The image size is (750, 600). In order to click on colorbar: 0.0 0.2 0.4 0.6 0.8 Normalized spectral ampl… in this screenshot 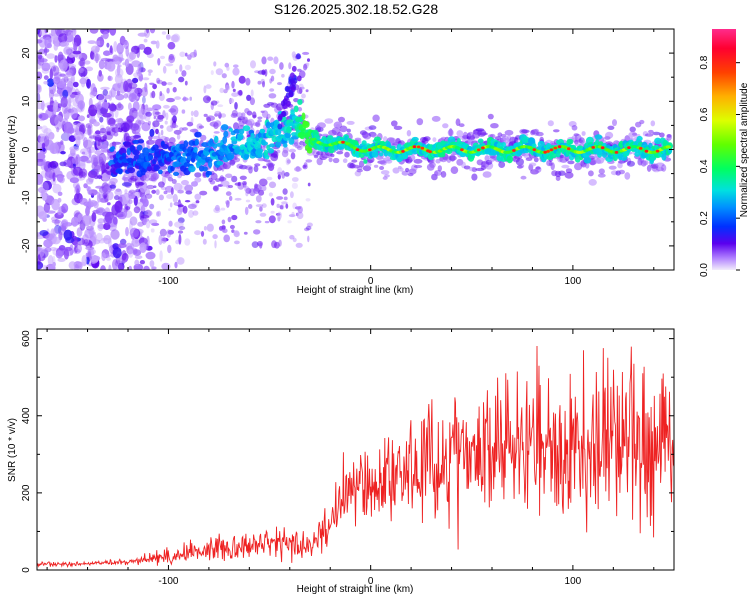, I will do `click(724, 153)`.